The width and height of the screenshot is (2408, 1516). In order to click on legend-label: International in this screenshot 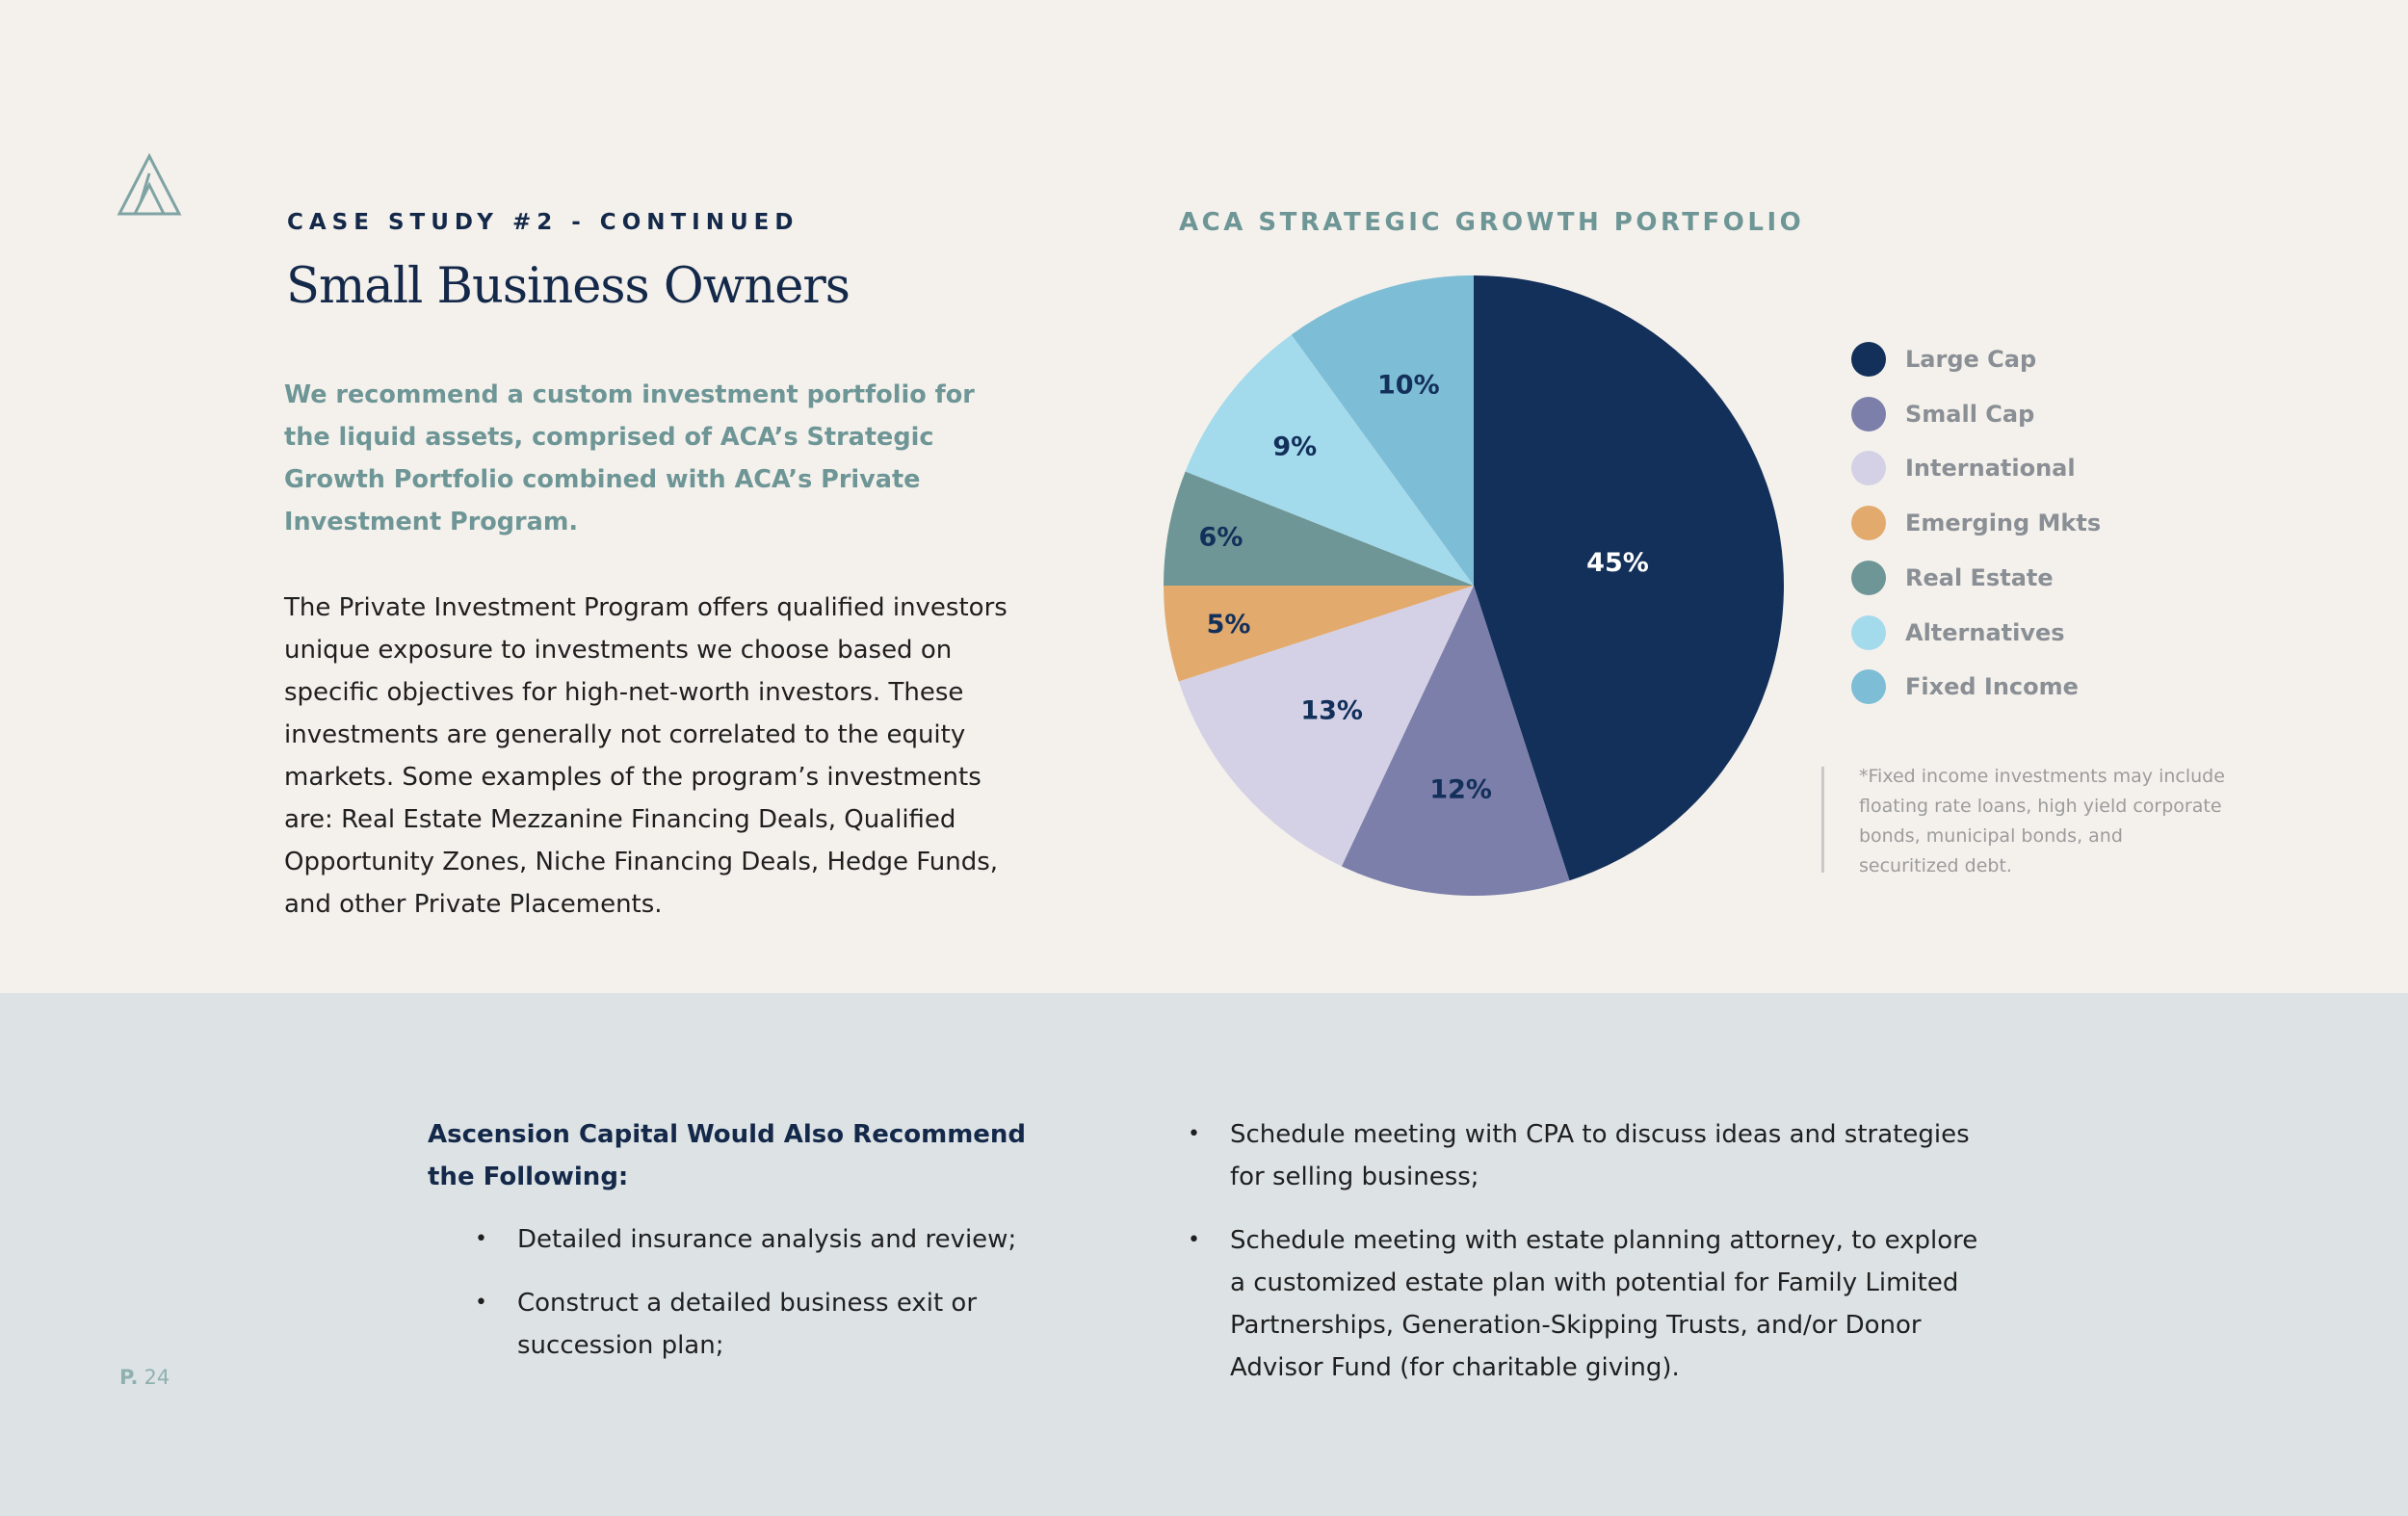, I will do `click(1990, 469)`.